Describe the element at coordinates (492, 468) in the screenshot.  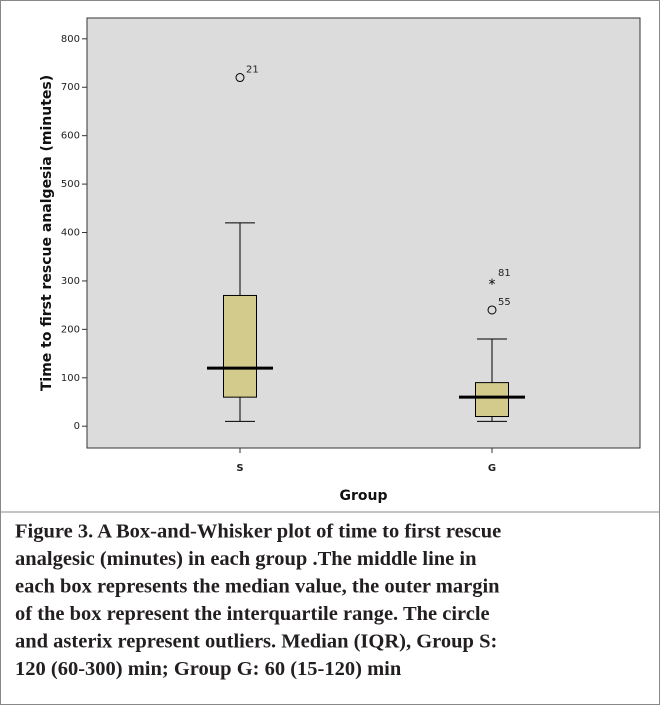
I see `x-tick-label: G` at that location.